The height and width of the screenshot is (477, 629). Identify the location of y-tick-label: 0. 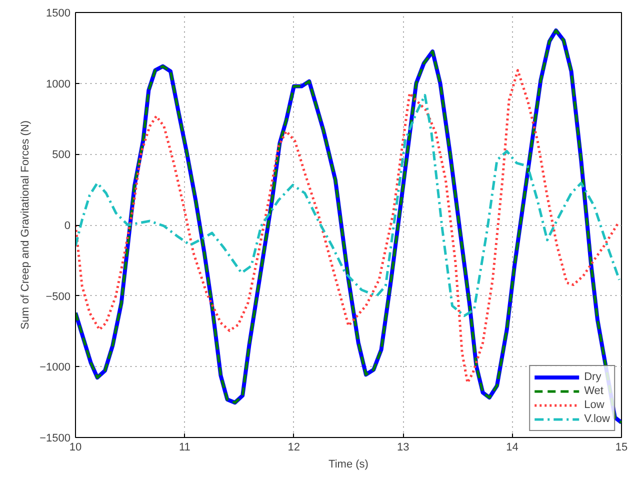
(67, 226).